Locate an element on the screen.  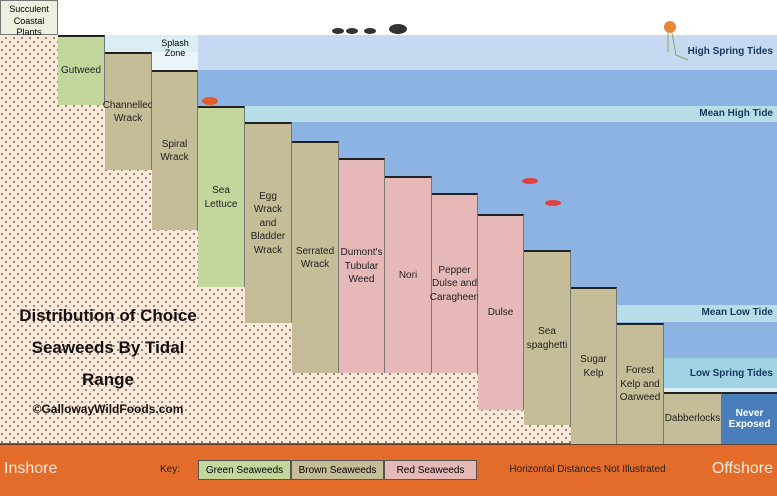
seaweed-column: Dabberlocks is located at coordinates (693, 418).